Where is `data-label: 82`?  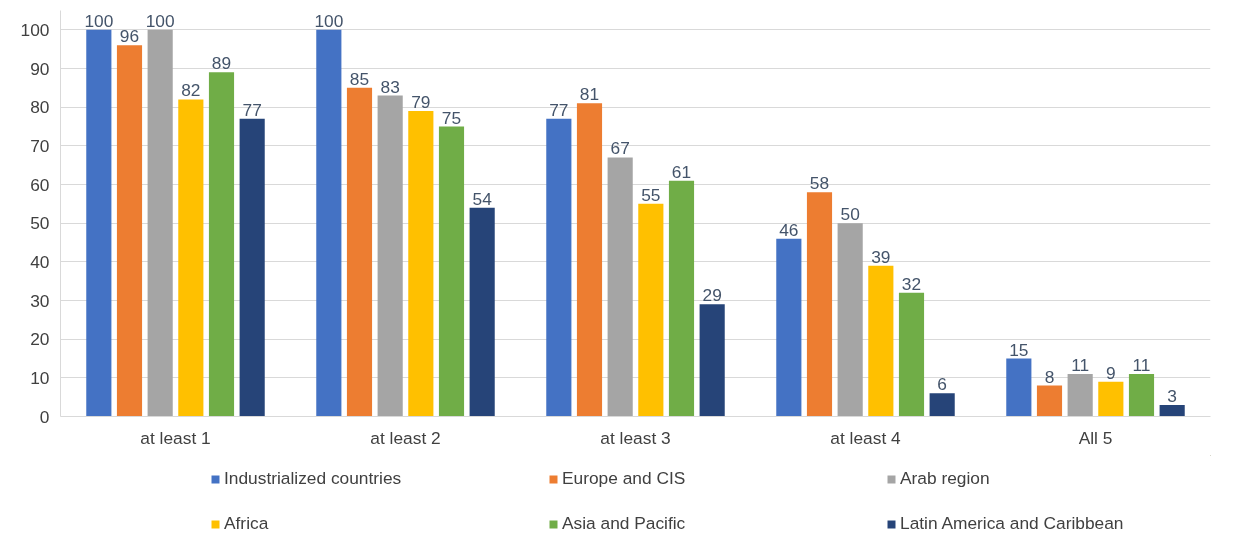 data-label: 82 is located at coordinates (191, 90).